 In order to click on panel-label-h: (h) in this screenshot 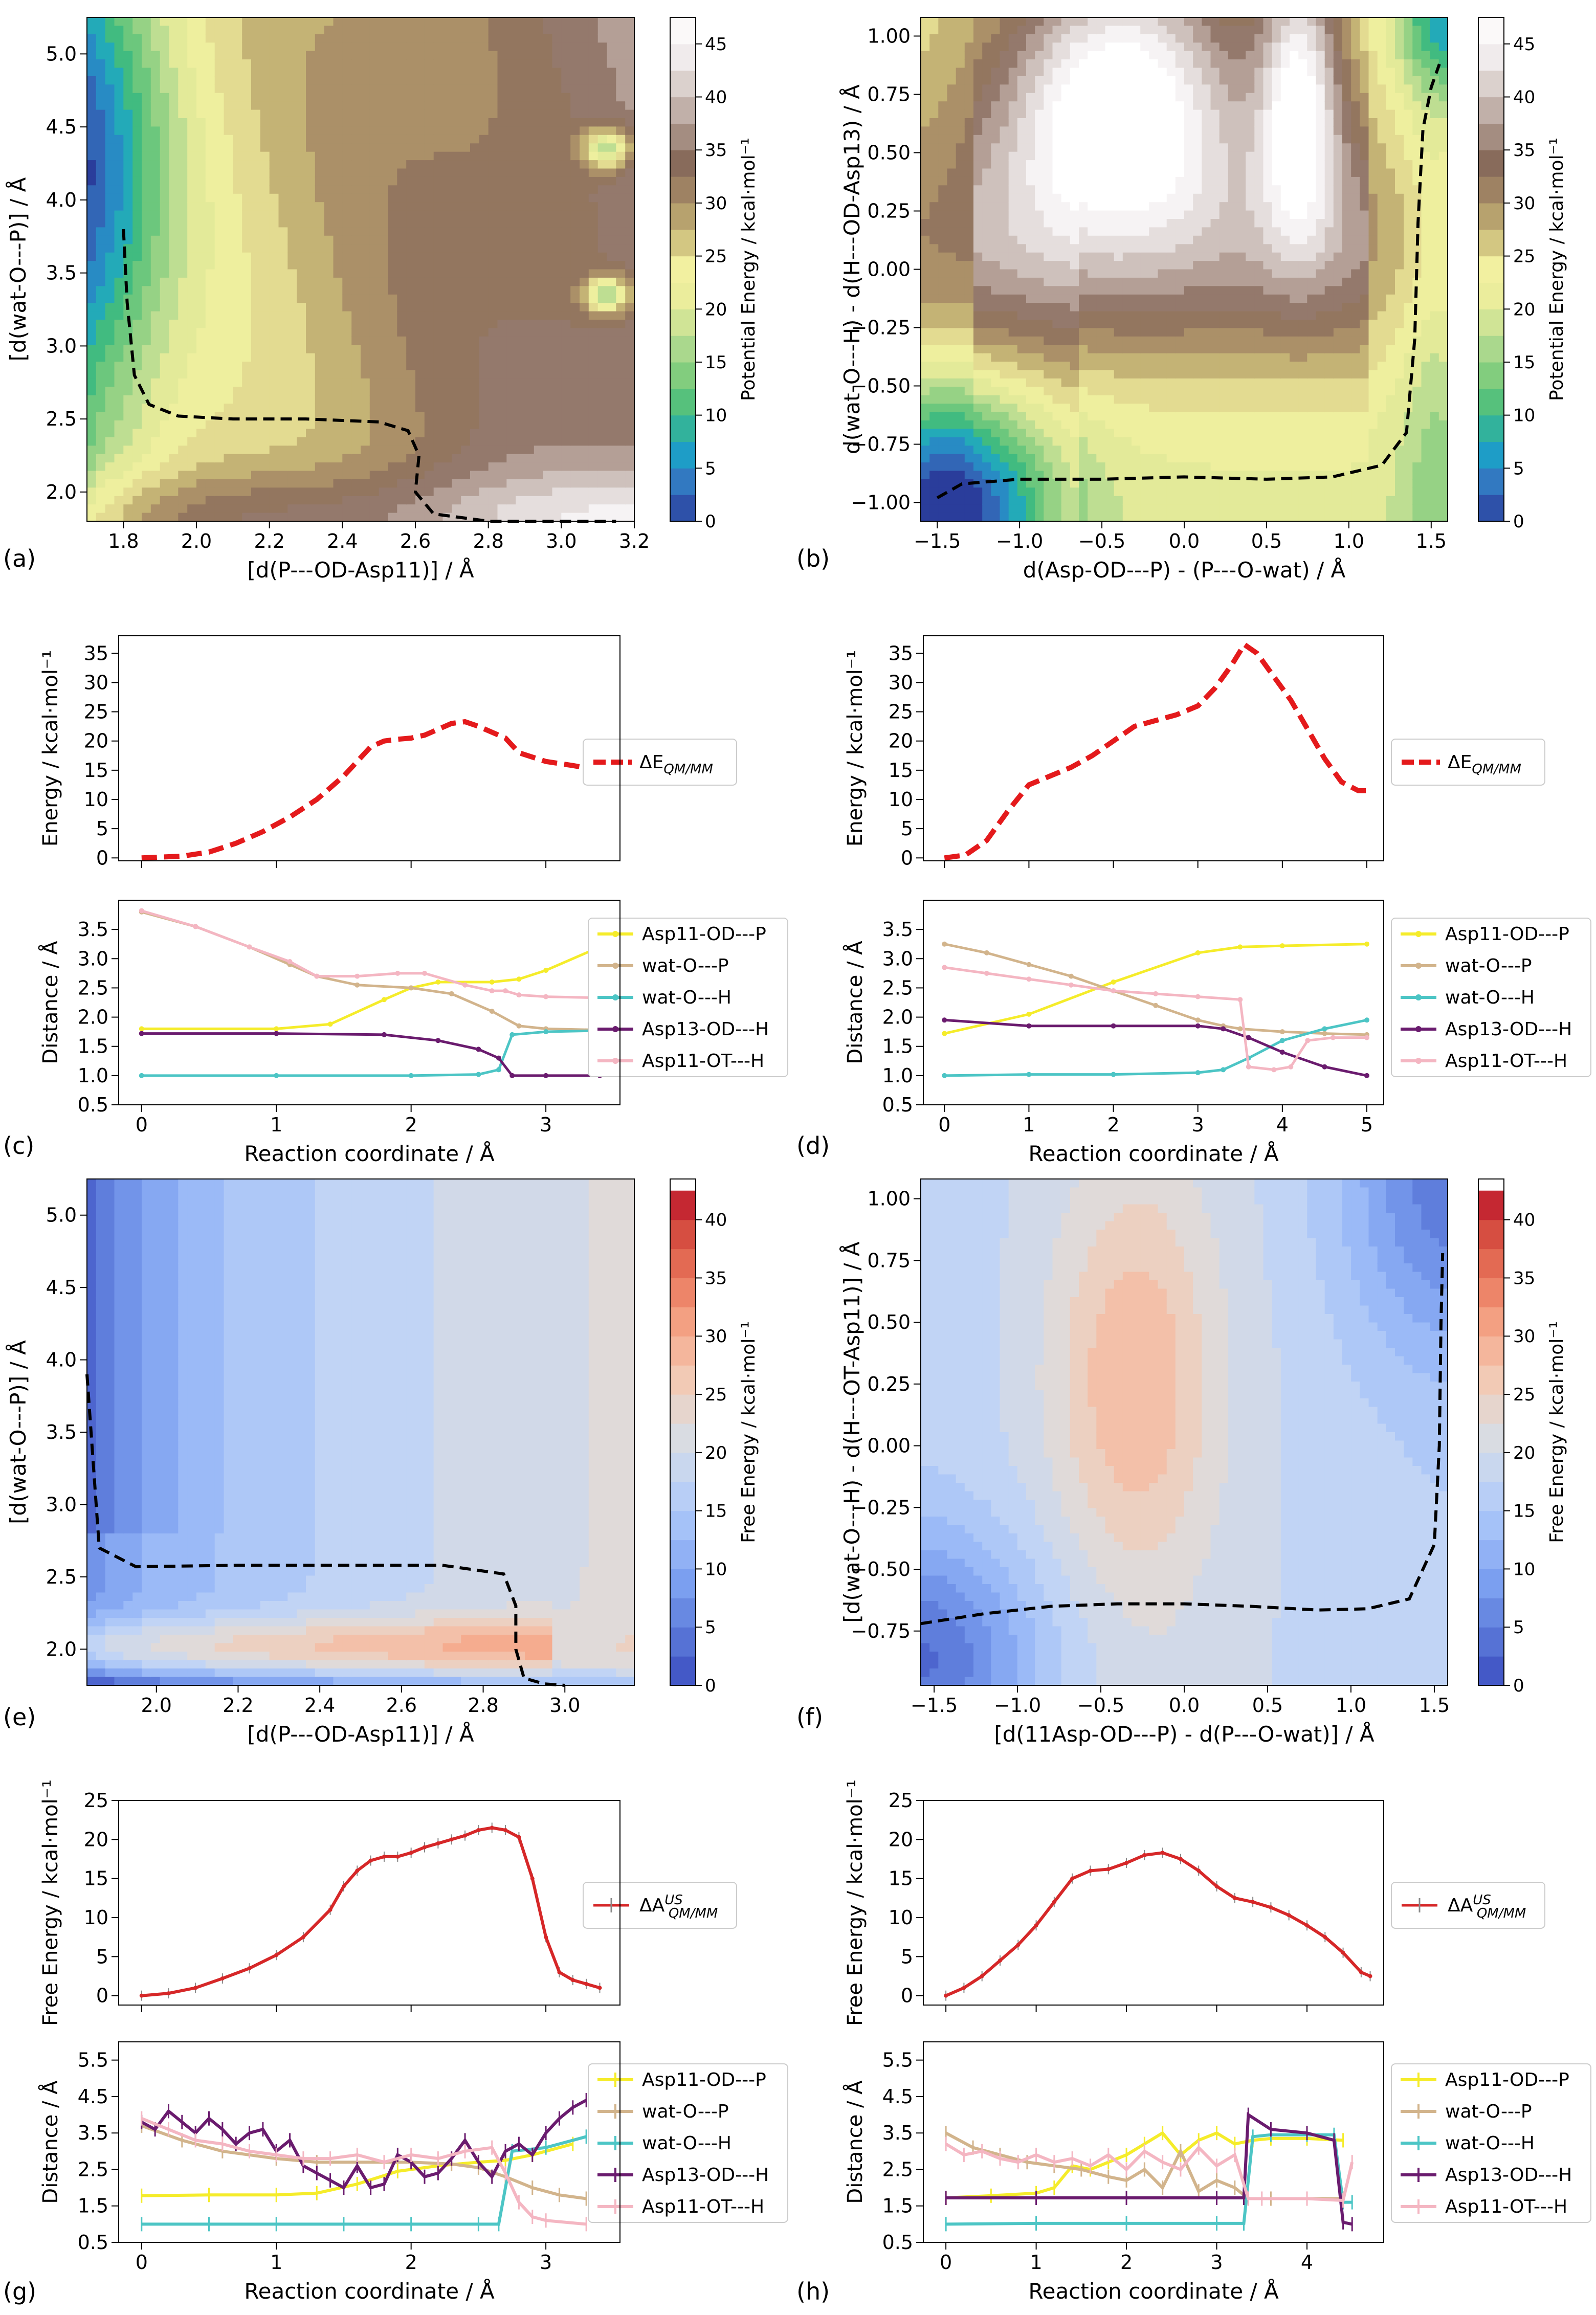, I will do `click(813, 2291)`.